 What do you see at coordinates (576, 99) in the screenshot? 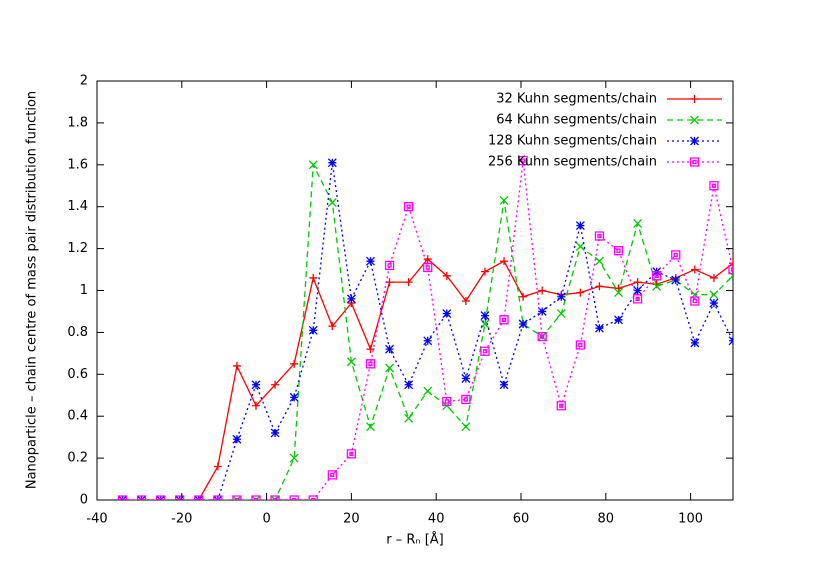
I see `legend-label: 32 Kuhn segments/chain` at bounding box center [576, 99].